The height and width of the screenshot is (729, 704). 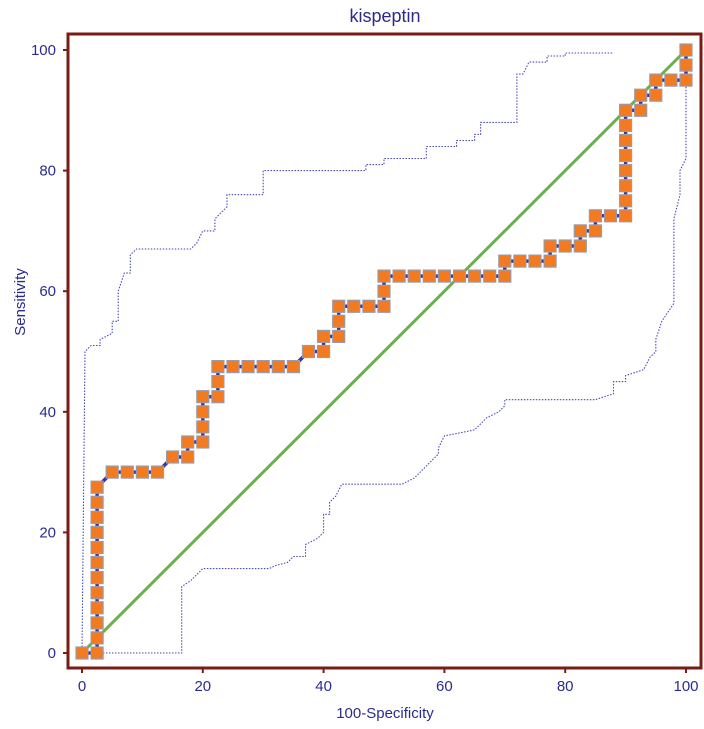 I want to click on x-tick-label: 0, so click(x=82, y=686).